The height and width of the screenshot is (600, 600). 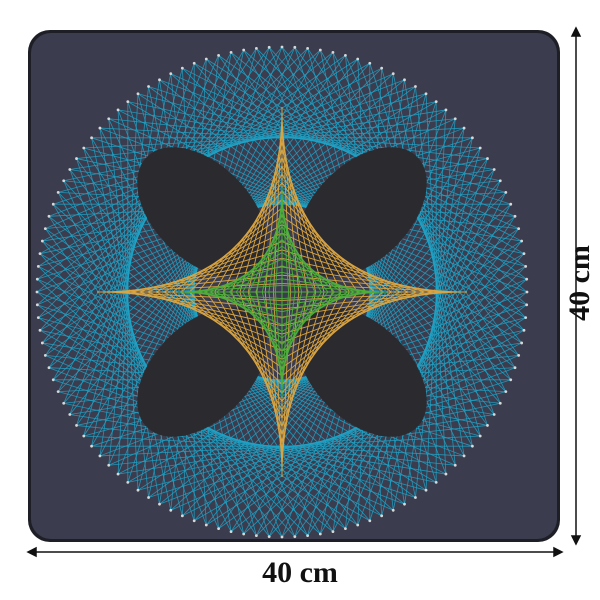 I want to click on height-arrows, so click(x=576, y=286).